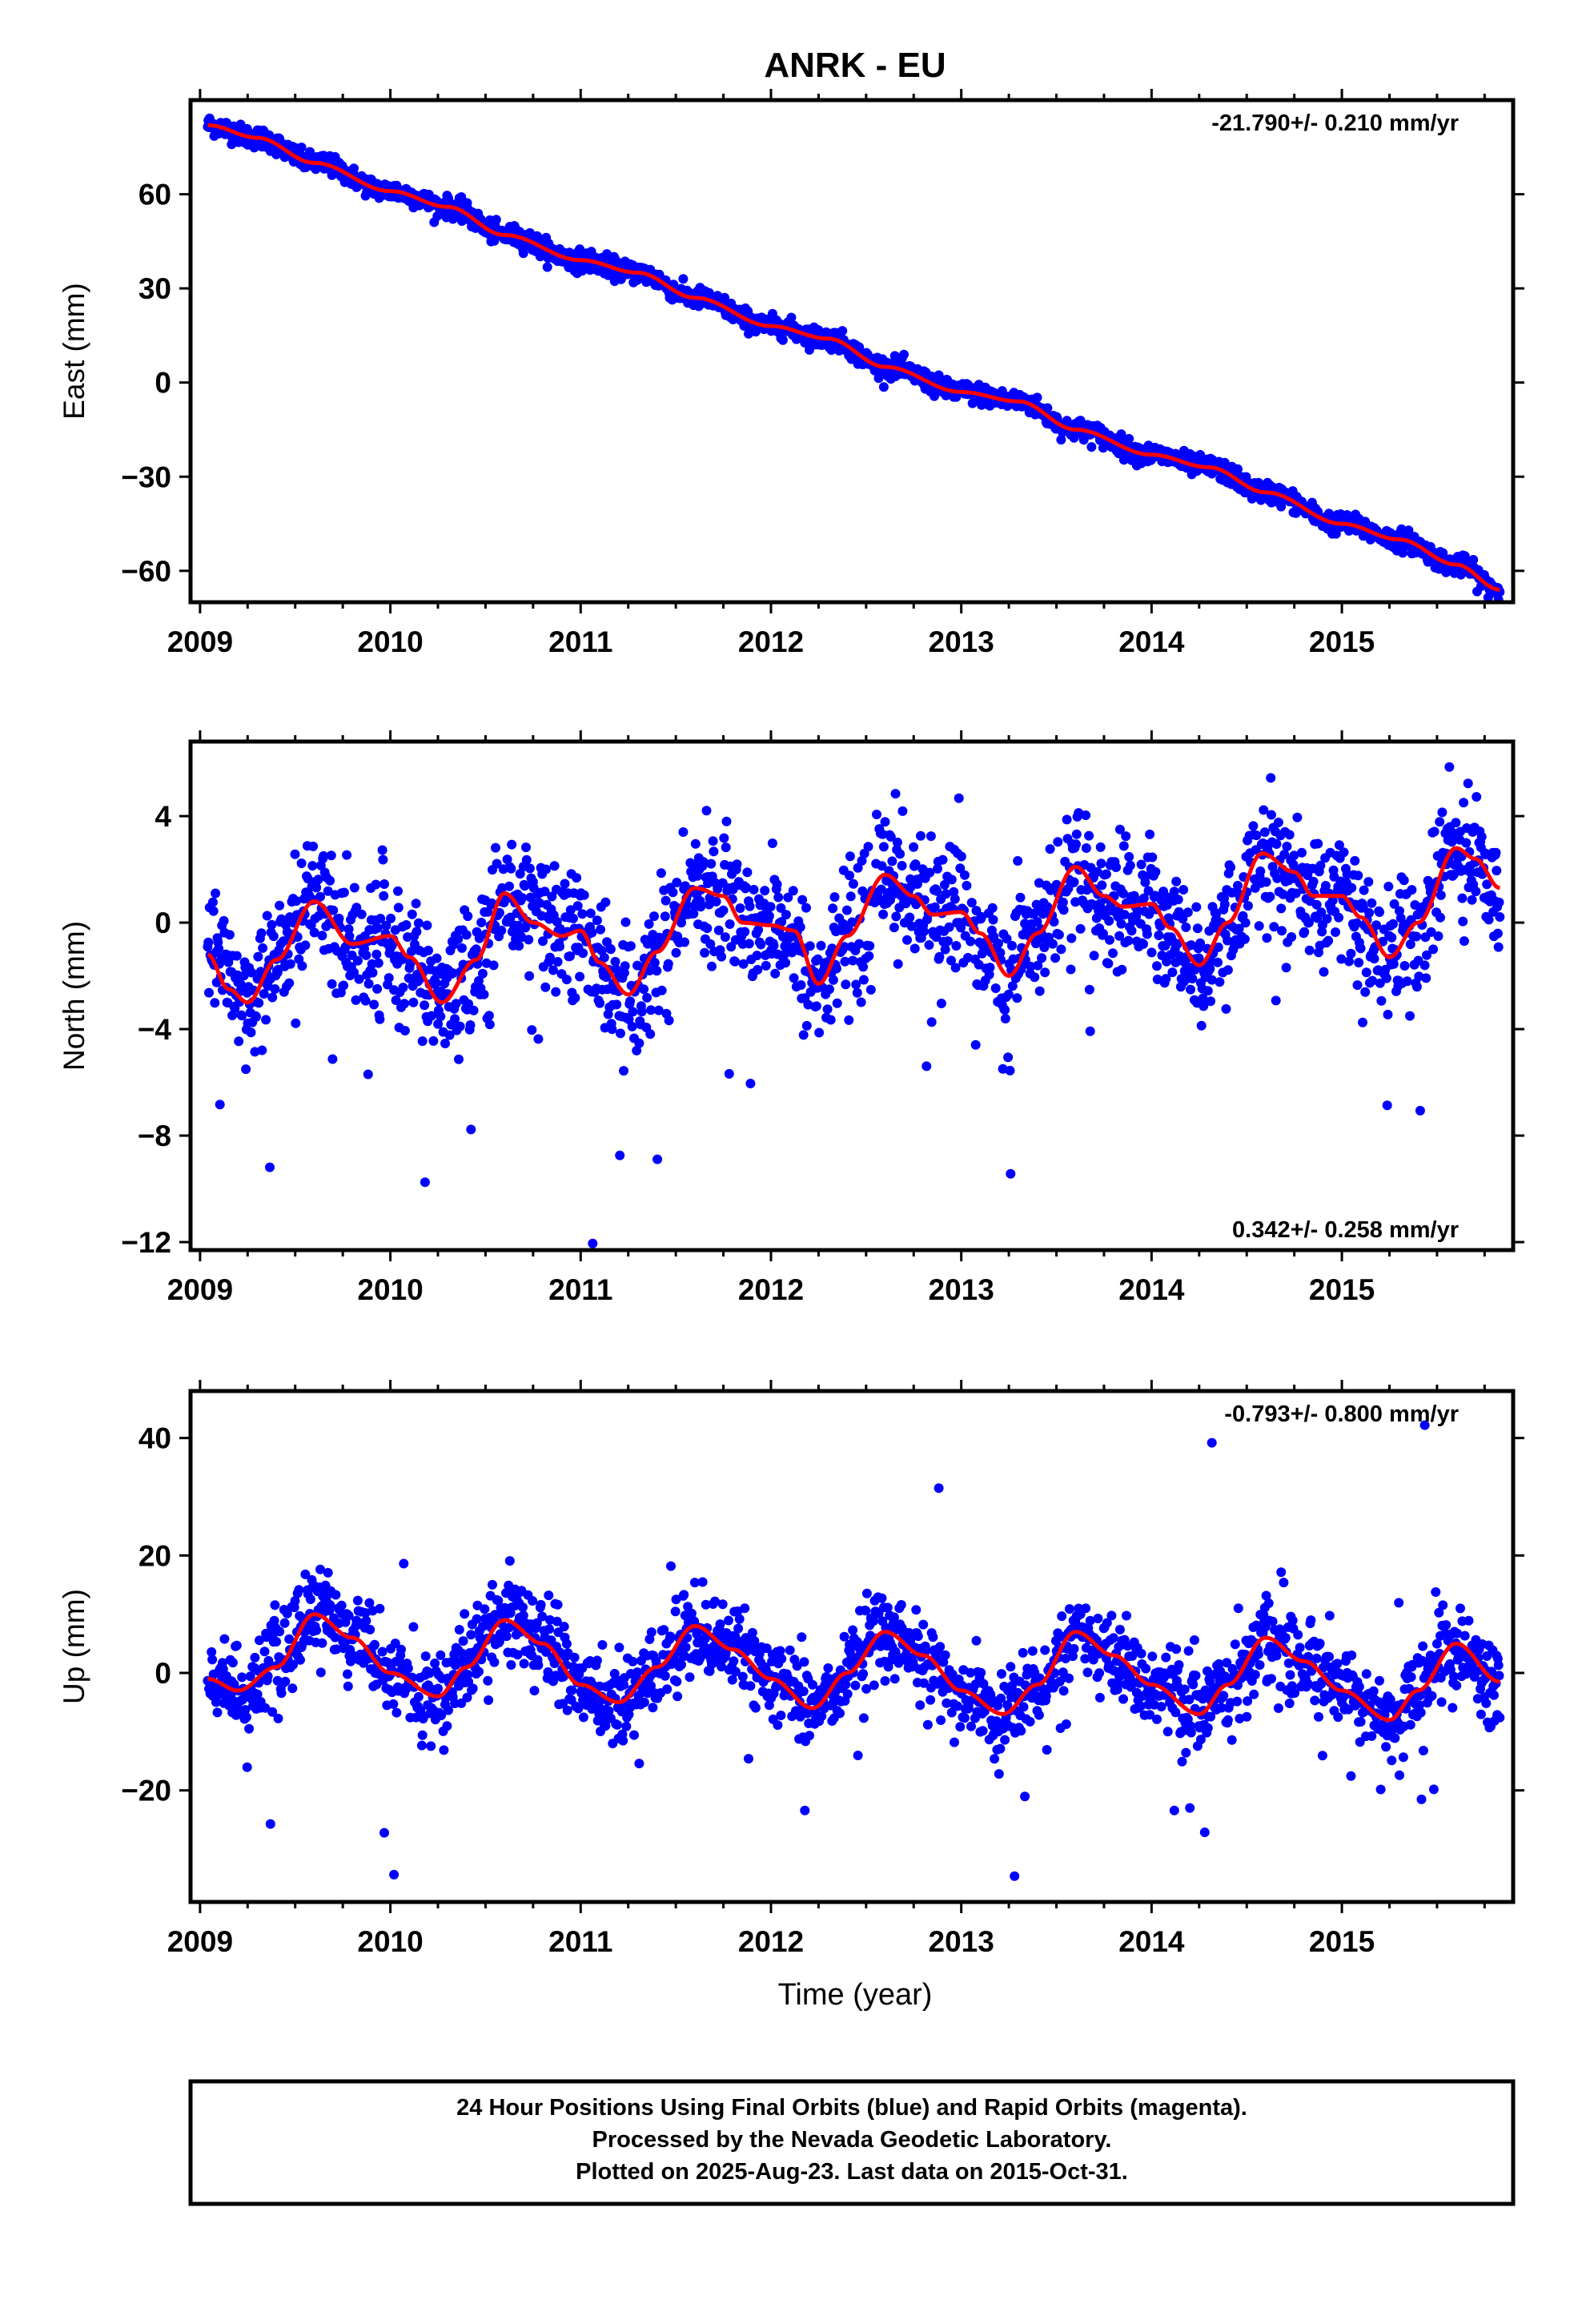 The width and height of the screenshot is (1582, 2324). I want to click on y-tick-label: 30, so click(155, 288).